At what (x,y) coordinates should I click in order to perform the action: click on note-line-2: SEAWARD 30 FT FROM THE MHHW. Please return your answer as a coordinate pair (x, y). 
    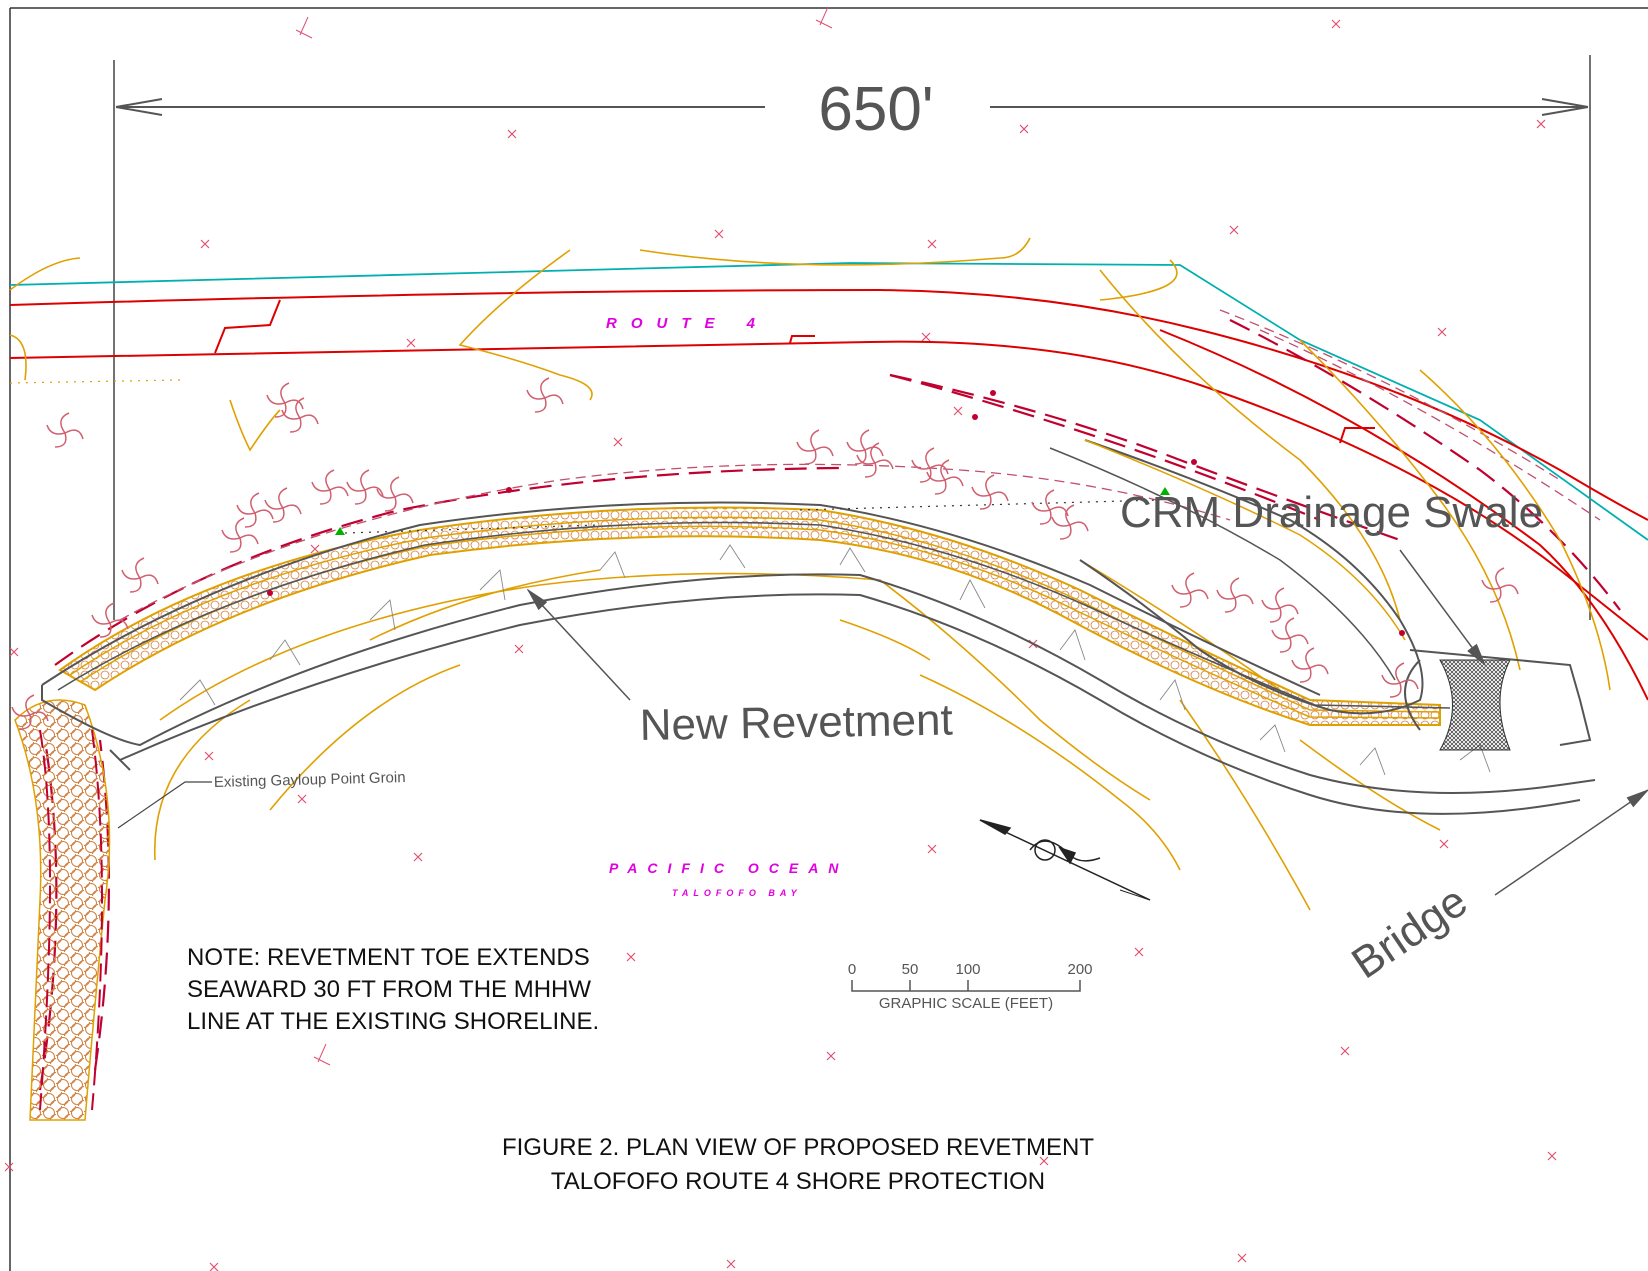
    Looking at the image, I should click on (389, 989).